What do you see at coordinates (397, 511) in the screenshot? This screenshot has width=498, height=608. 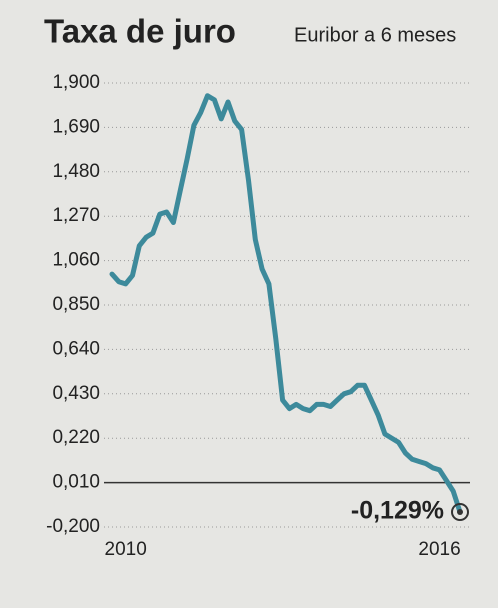 I see `value-annotation: -0,129%` at bounding box center [397, 511].